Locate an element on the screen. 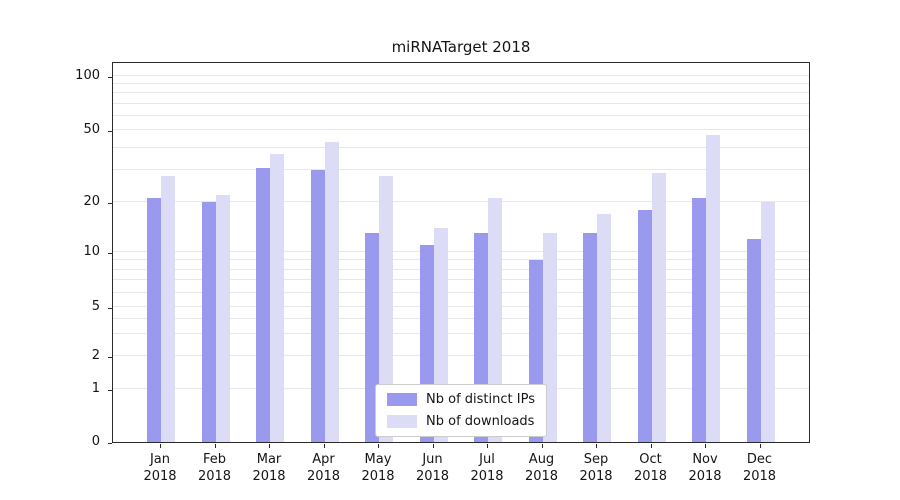 This screenshot has height=500, width=900. y-tick-label-100: 100 is located at coordinates (87, 75).